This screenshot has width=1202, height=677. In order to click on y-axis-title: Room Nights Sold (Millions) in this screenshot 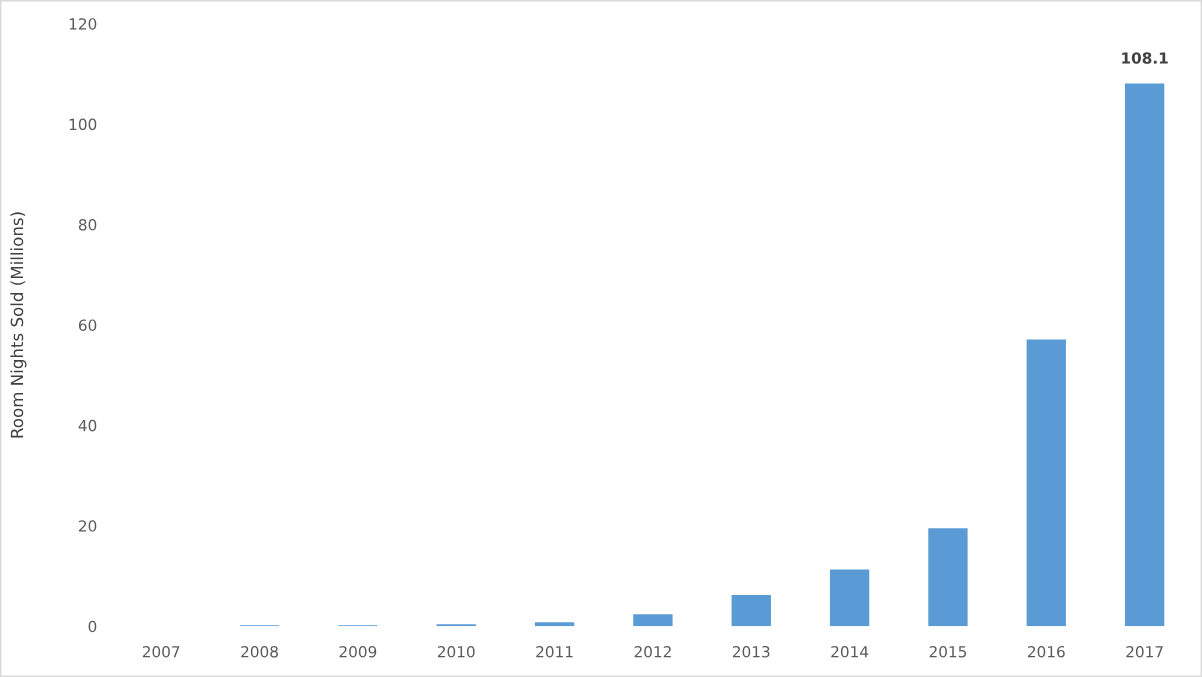, I will do `click(18, 325)`.